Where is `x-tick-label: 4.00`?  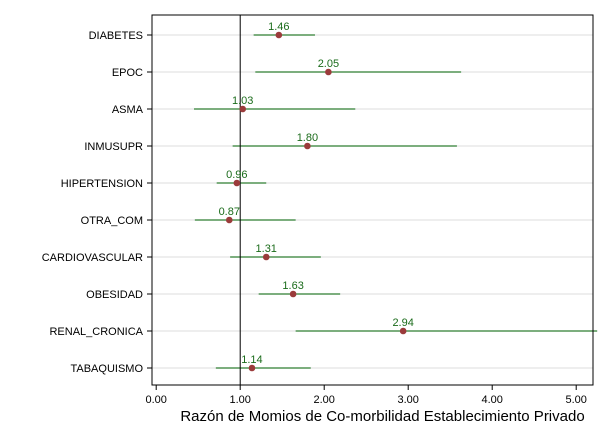 x-tick-label: 4.00 is located at coordinates (491, 400).